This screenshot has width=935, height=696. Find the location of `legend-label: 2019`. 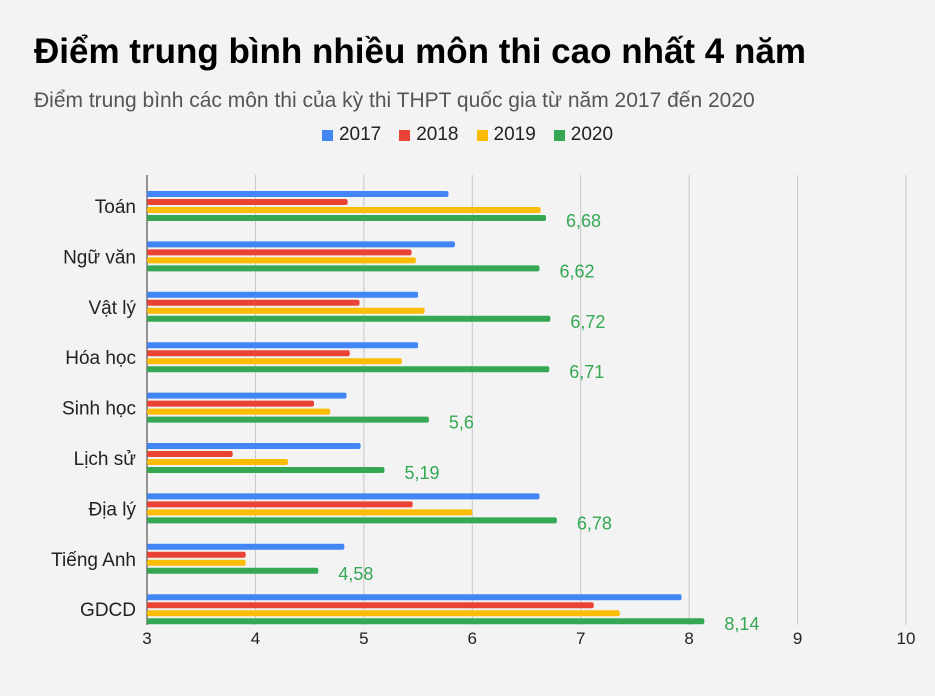

legend-label: 2019 is located at coordinates (514, 134).